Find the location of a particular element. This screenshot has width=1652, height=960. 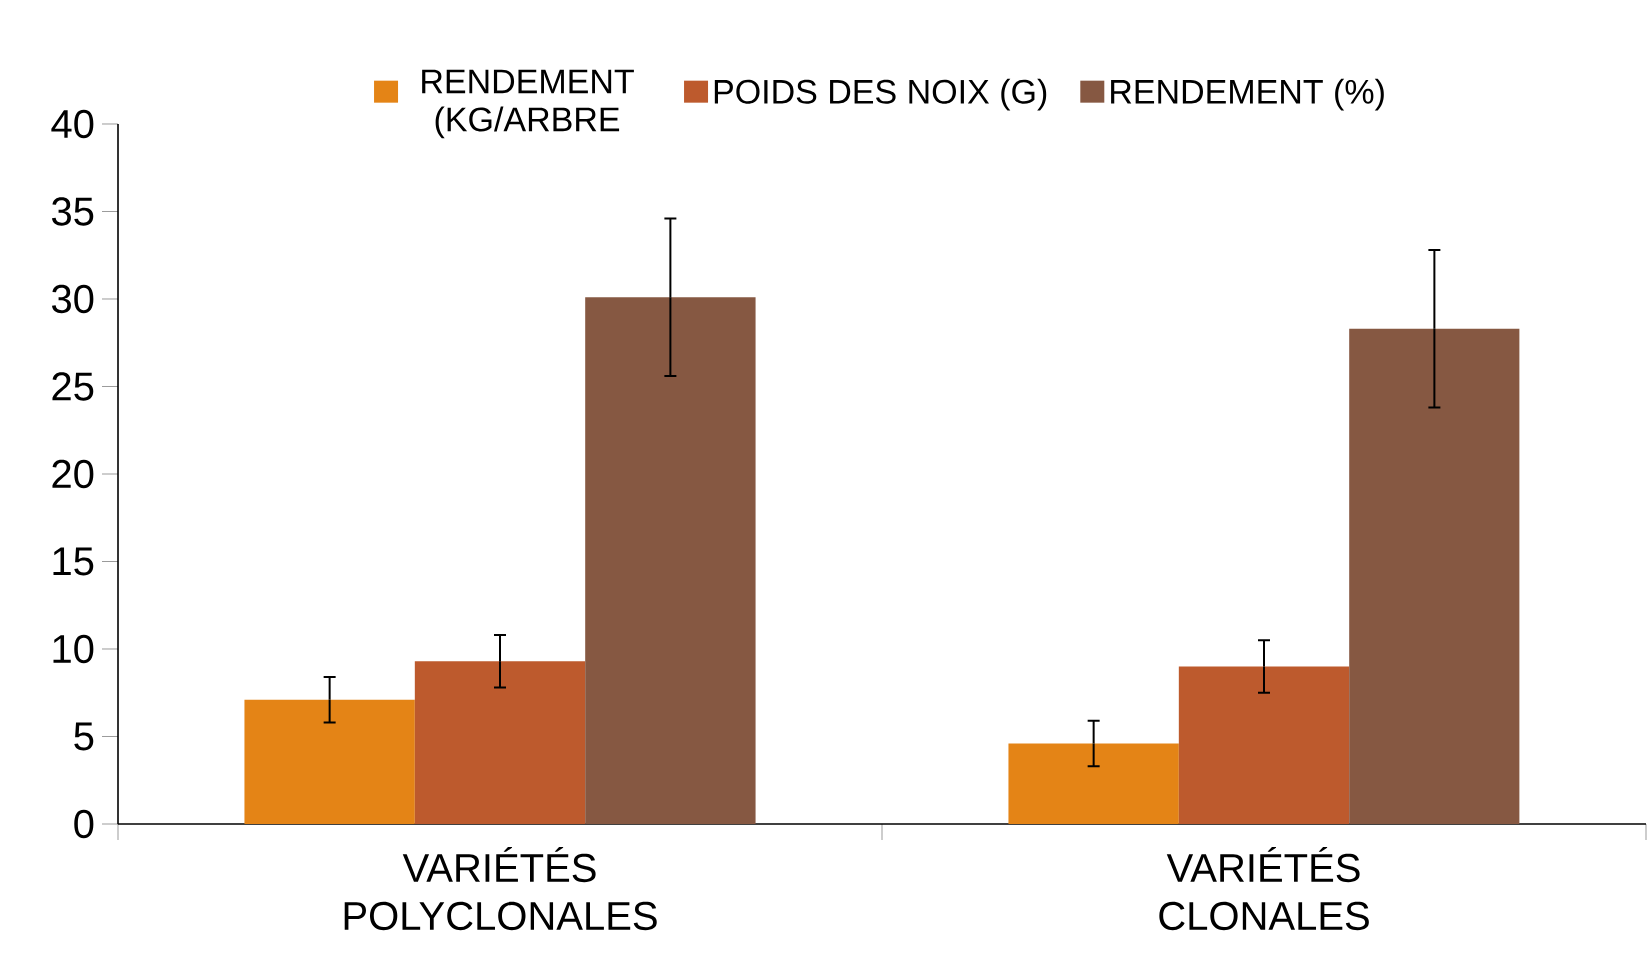

y-tick-label: 30 is located at coordinates (72, 299).